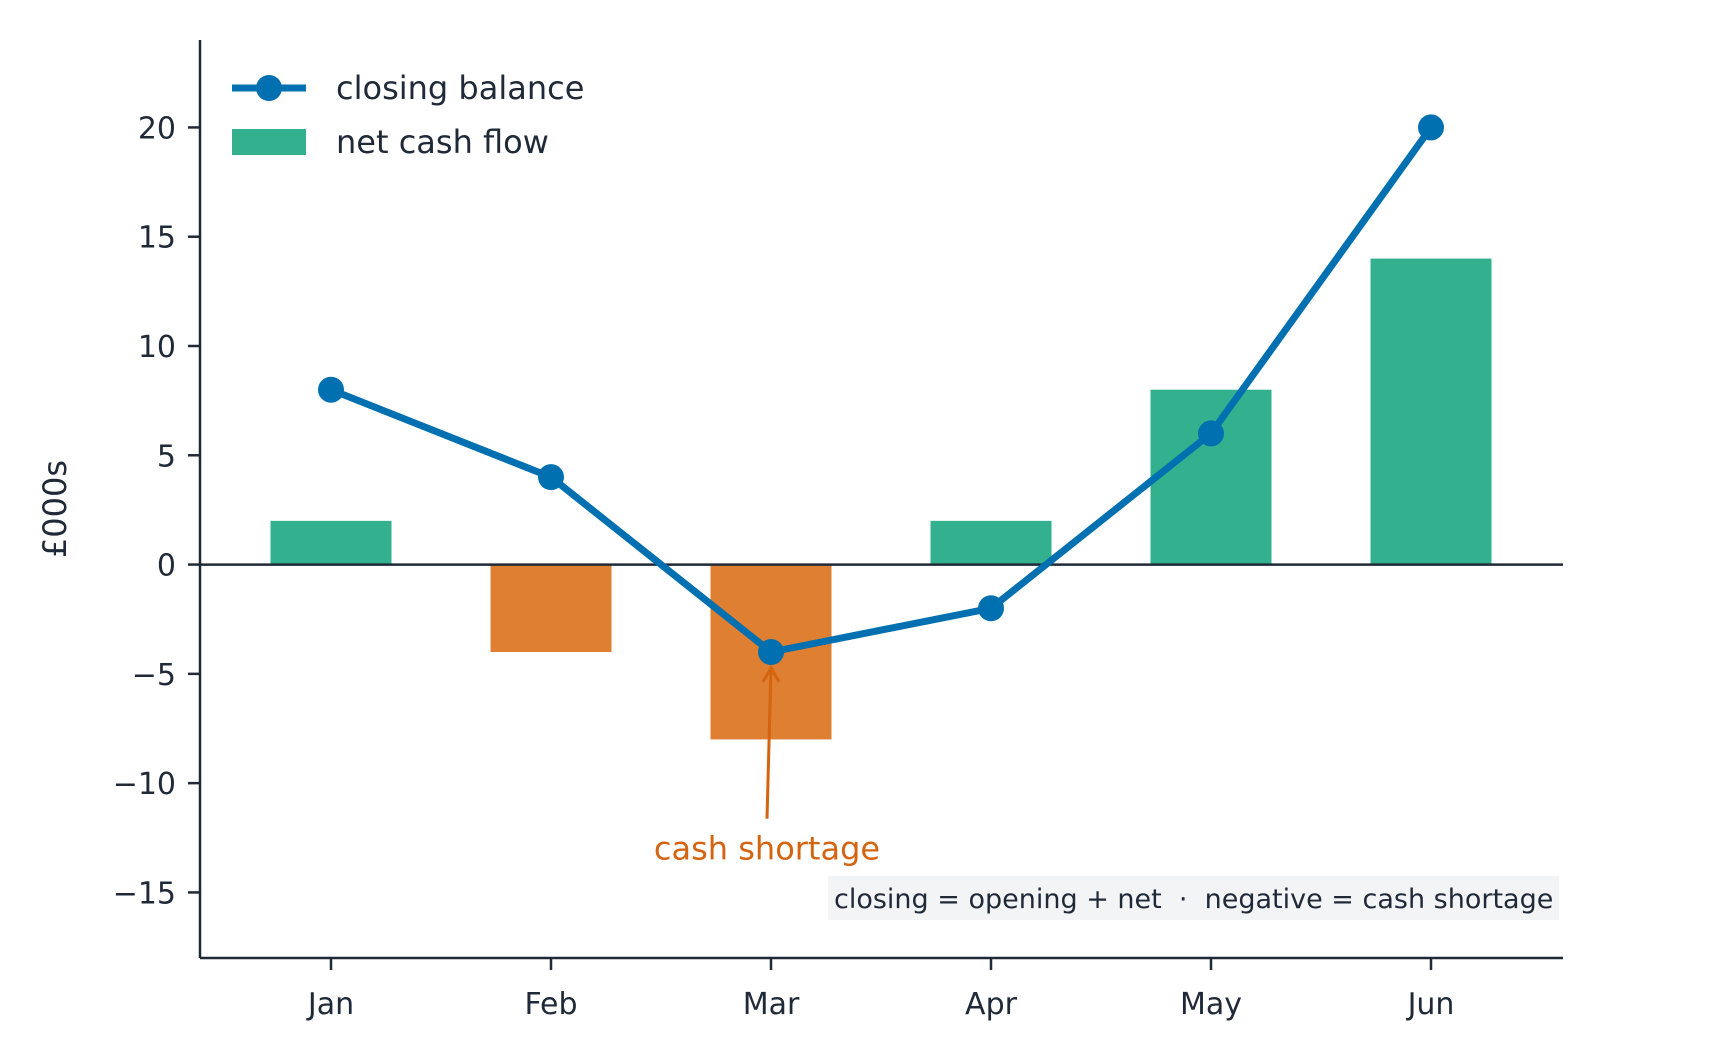 The width and height of the screenshot is (1716, 1058). I want to click on legend-line-marker, so click(269, 88).